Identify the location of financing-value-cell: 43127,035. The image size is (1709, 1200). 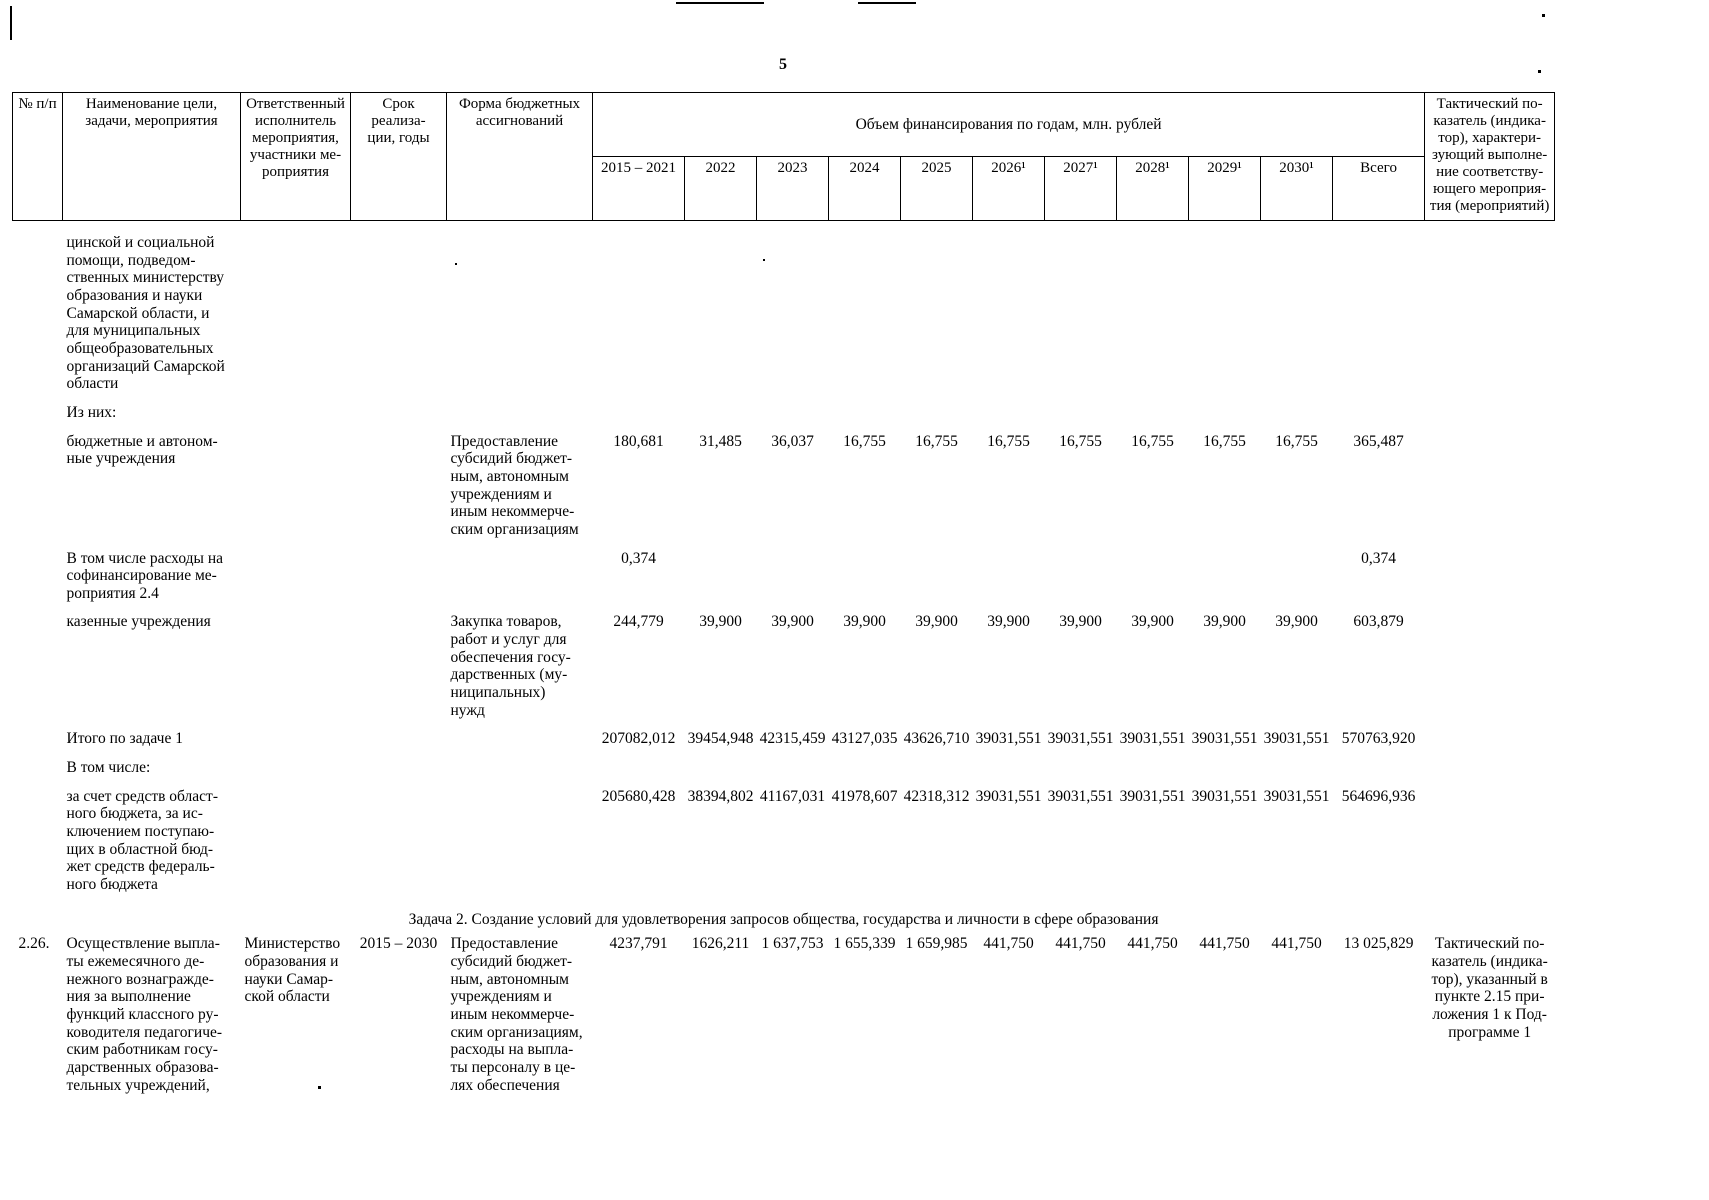
(864, 739).